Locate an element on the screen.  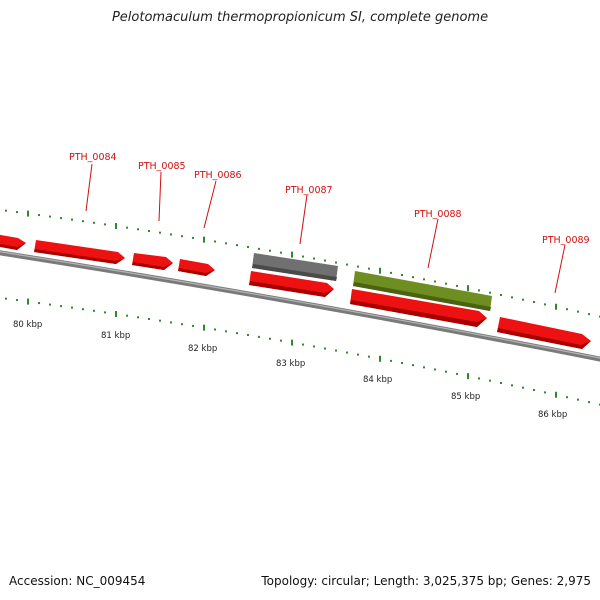
grey-feature-bar is located at coordinates (295, 267).